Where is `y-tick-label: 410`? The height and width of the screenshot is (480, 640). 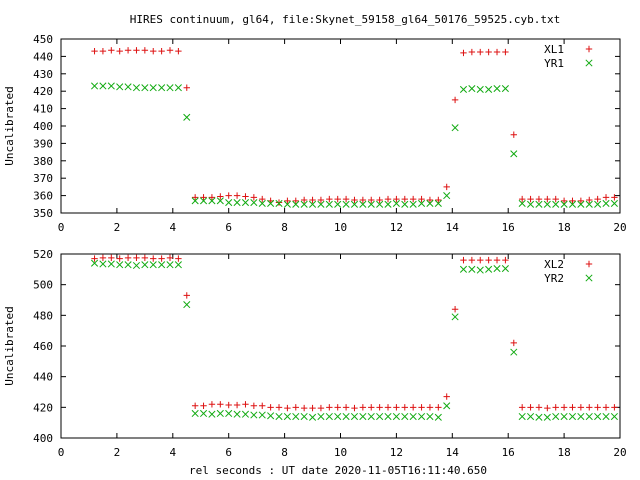
y-tick-label: 410 is located at coordinates (43, 109).